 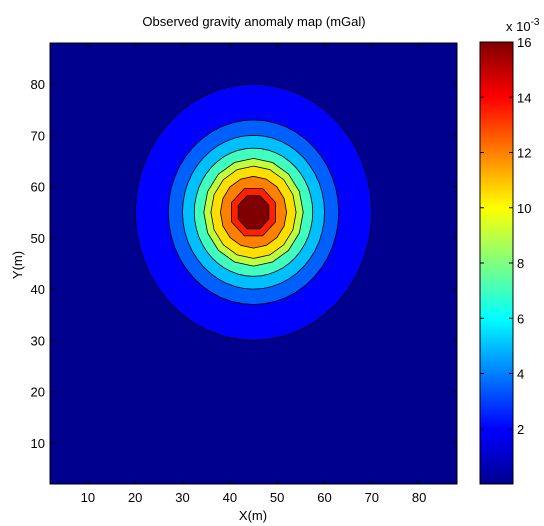 What do you see at coordinates (419, 497) in the screenshot?
I see `x-tick-label: 80` at bounding box center [419, 497].